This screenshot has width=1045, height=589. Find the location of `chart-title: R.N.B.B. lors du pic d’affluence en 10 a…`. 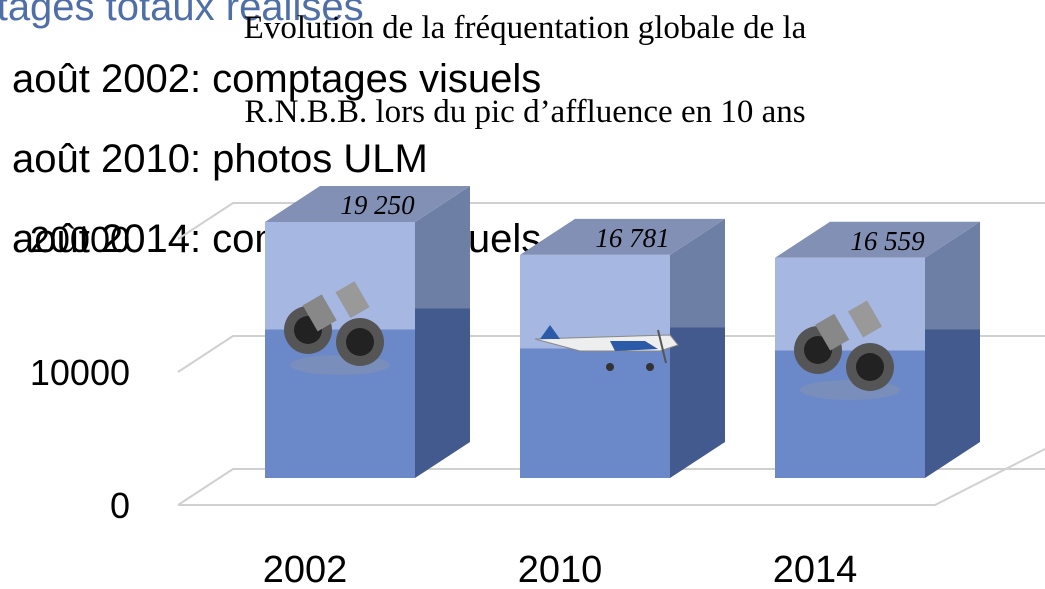

chart-title: R.N.B.B. lors du pic d’affluence en 10 a… is located at coordinates (524, 112).